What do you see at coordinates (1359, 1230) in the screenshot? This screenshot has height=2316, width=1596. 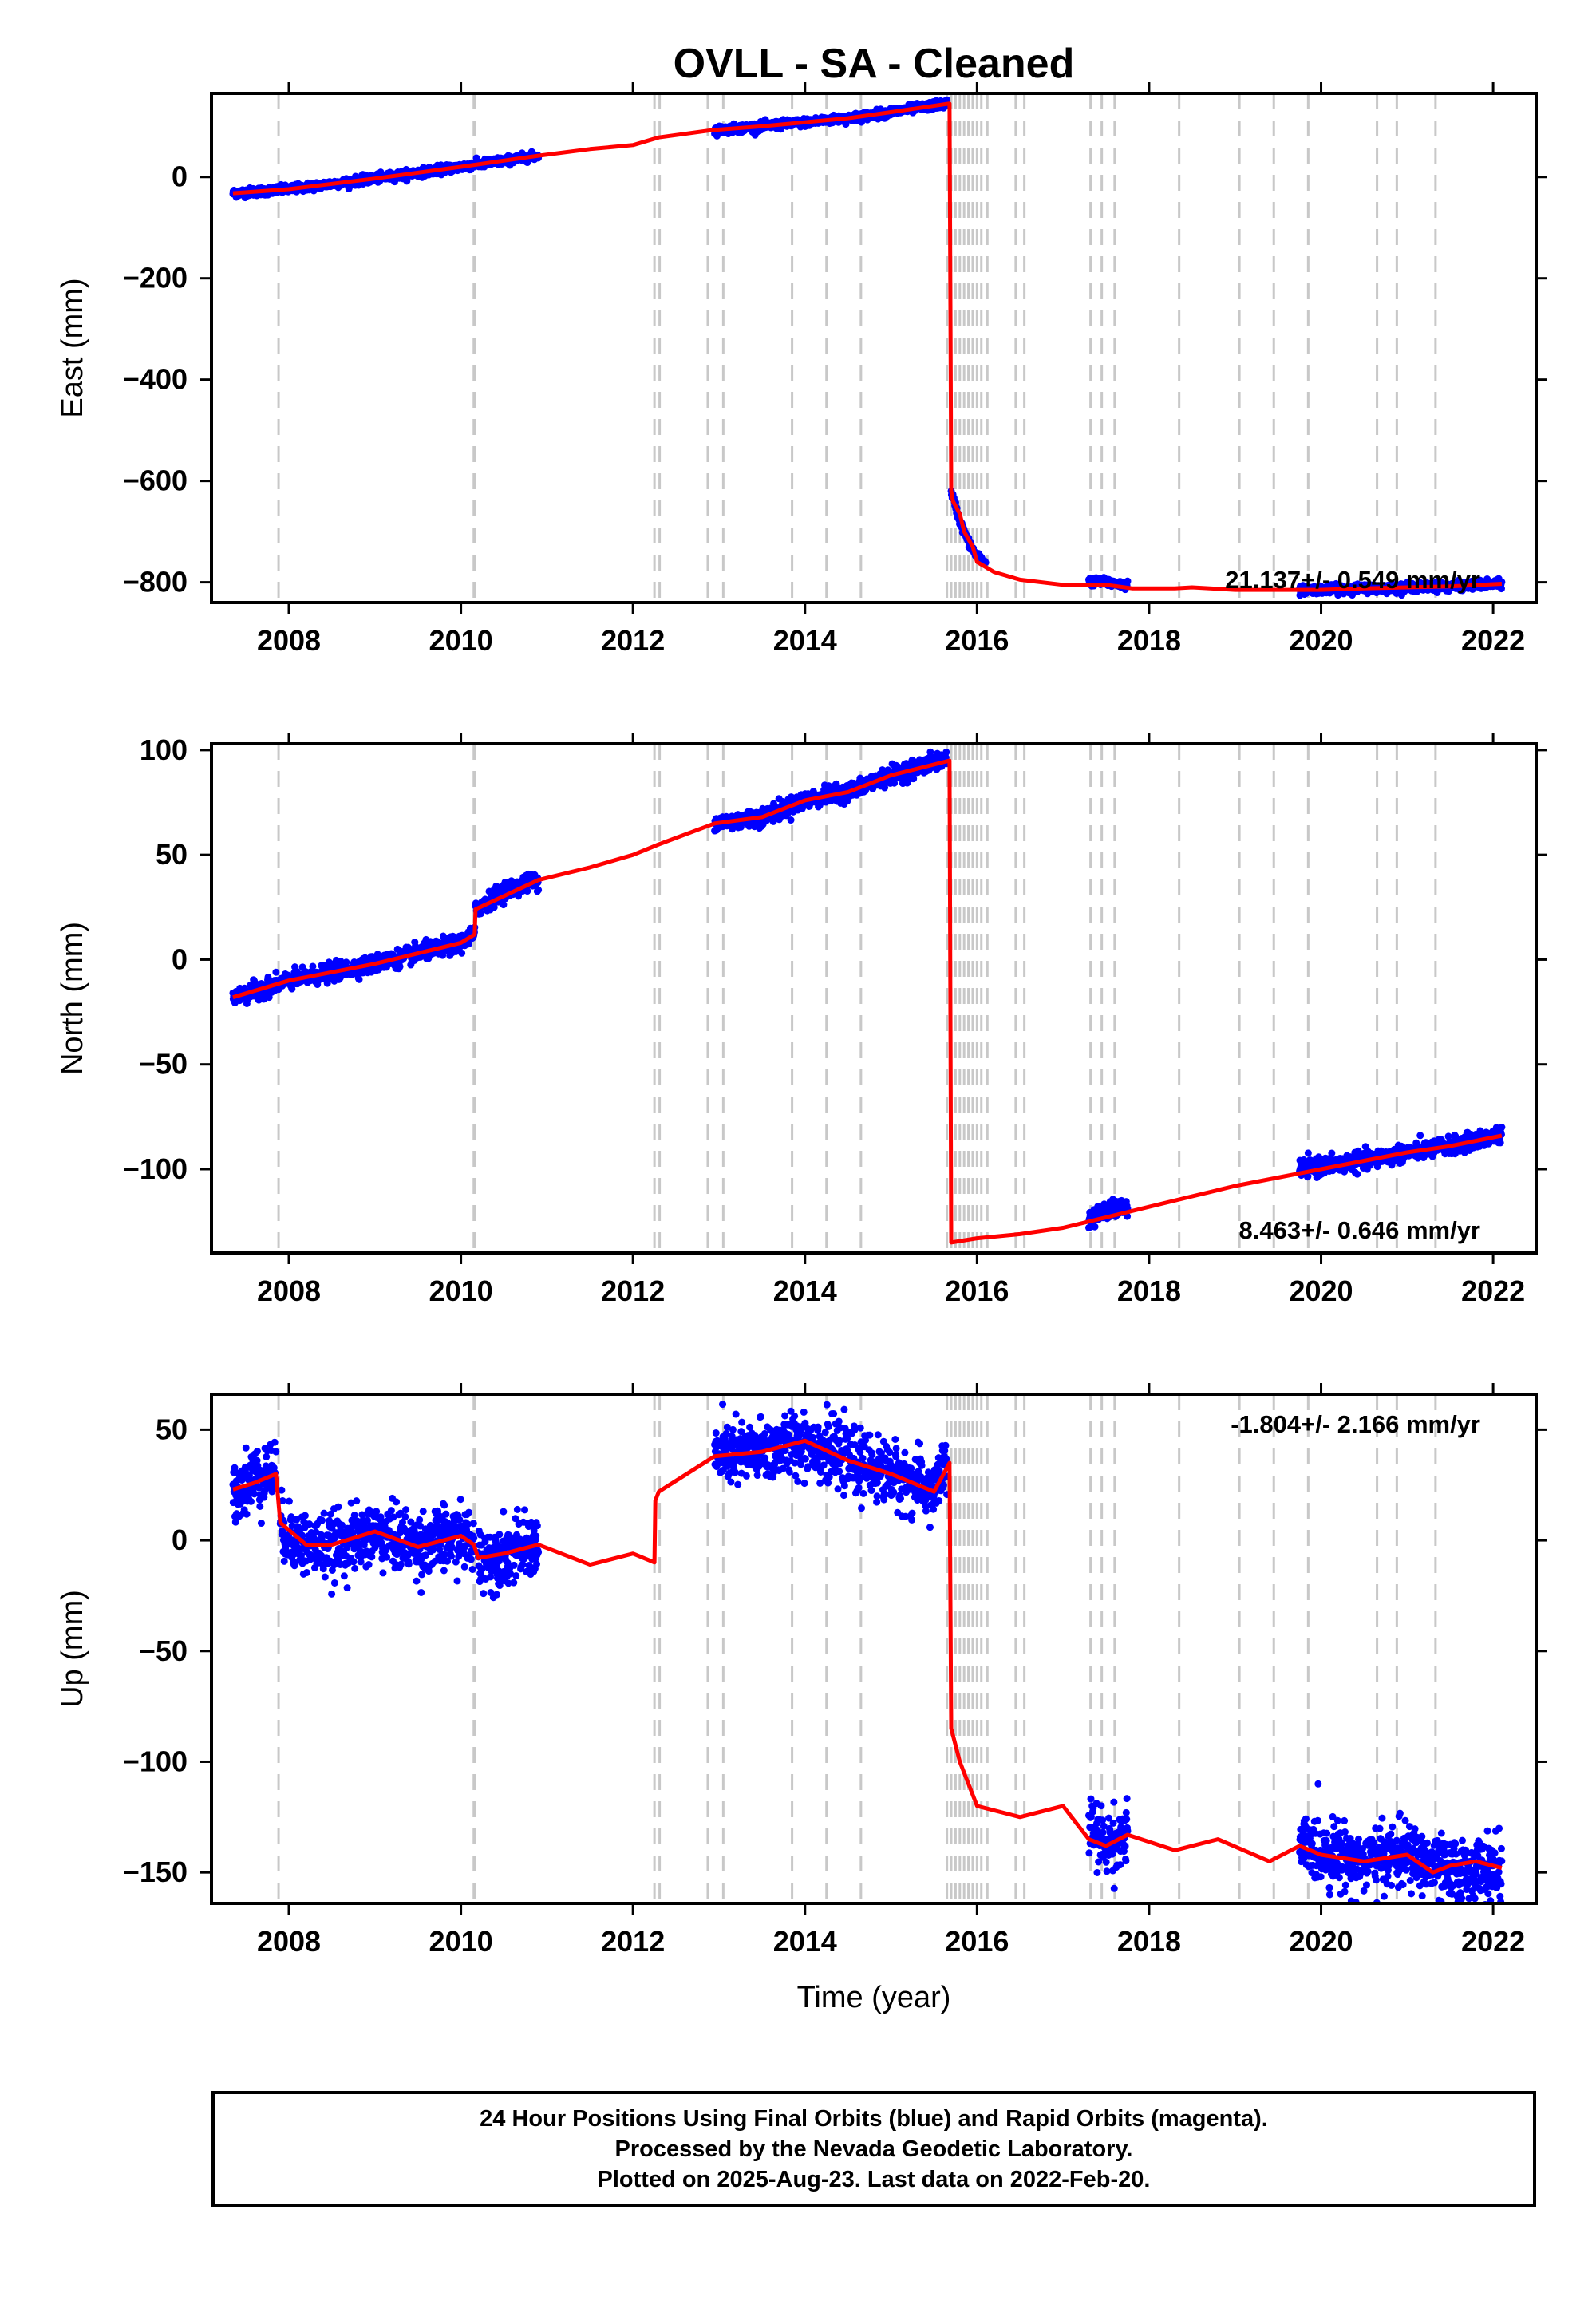 I see `rate-annotation: 8.463+/- 0.646 mm/yr` at bounding box center [1359, 1230].